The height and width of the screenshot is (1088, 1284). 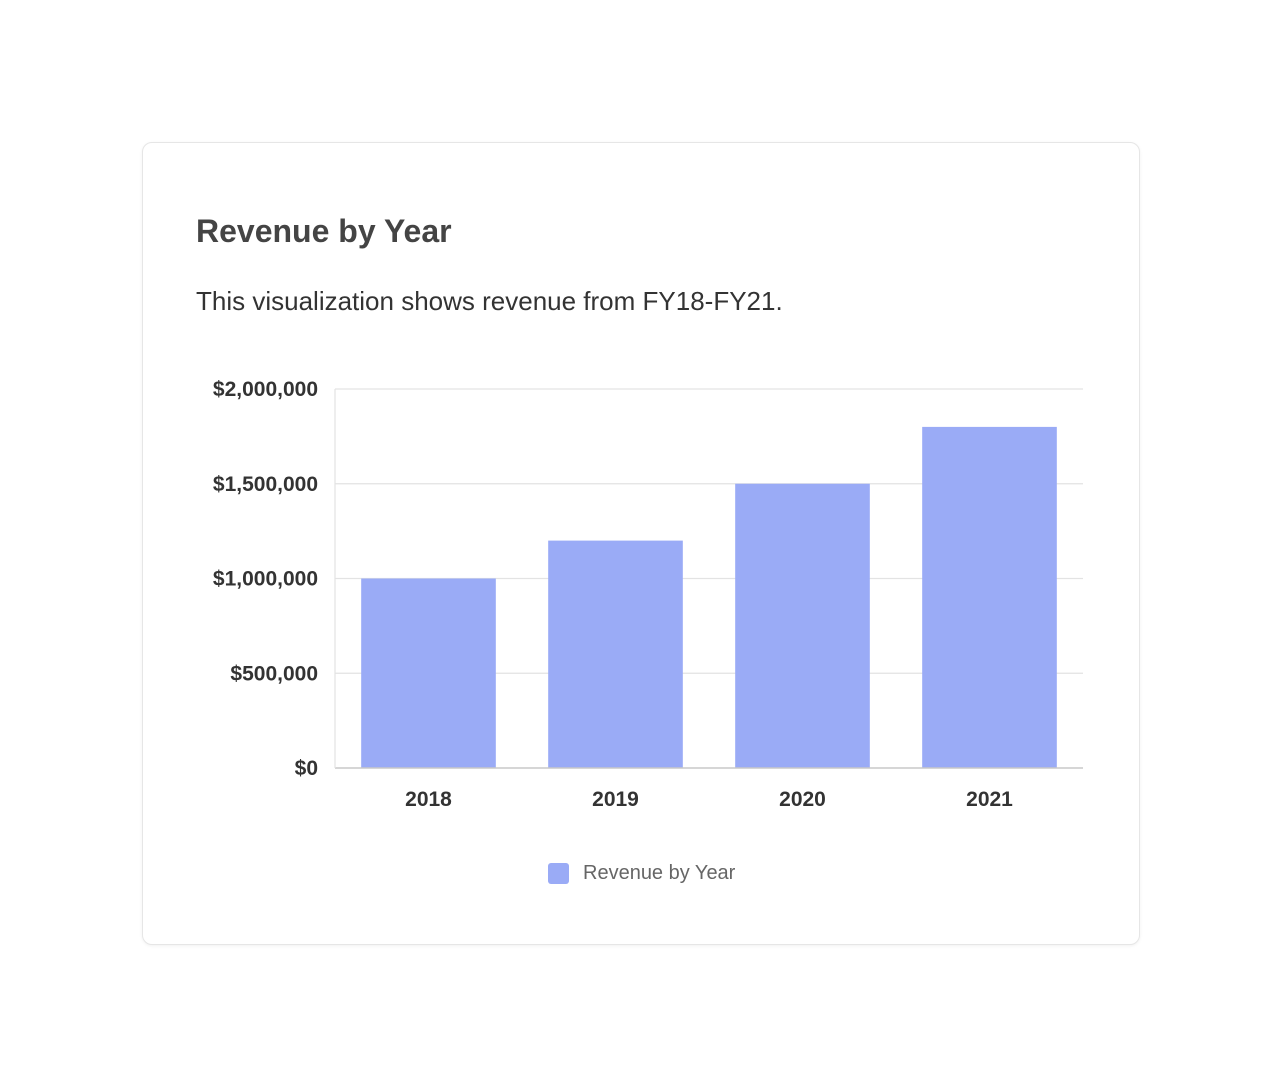 What do you see at coordinates (265, 389) in the screenshot?
I see `y-tick-label: $2,000,000` at bounding box center [265, 389].